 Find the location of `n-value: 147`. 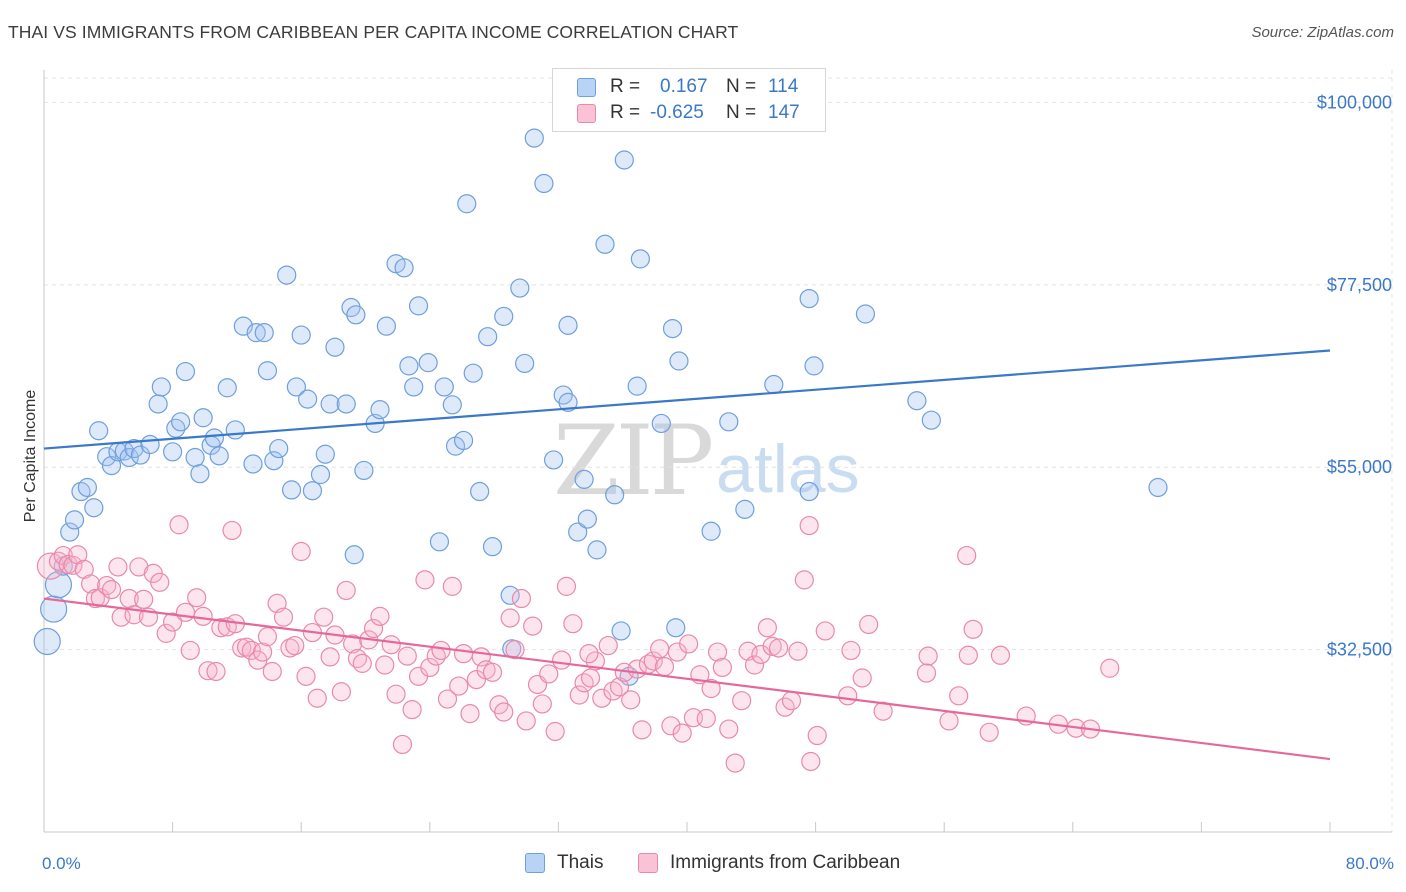

n-value: 147 is located at coordinates (784, 112).